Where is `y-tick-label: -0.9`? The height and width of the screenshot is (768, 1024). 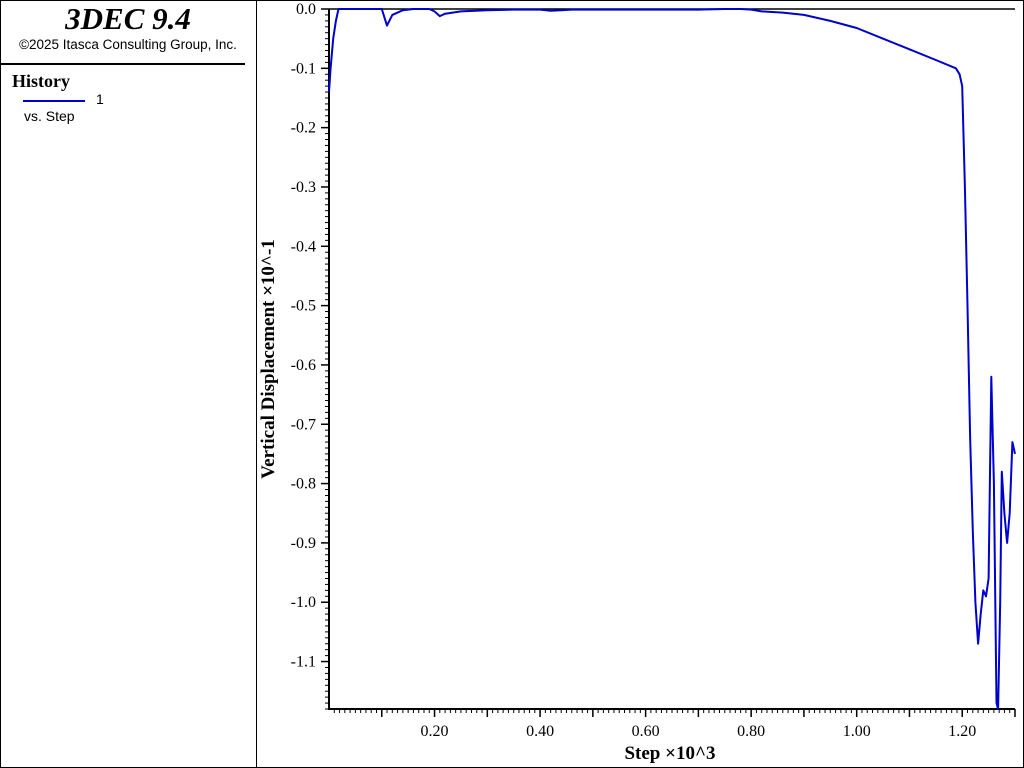
y-tick-label: -0.9 is located at coordinates (303, 543).